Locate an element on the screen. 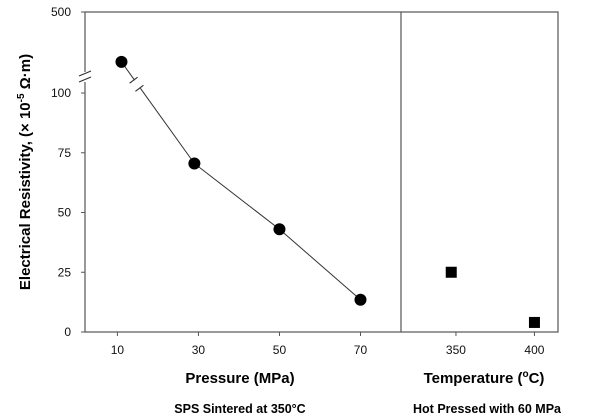 The height and width of the screenshot is (419, 607). temperature-subtitle: Hot Pressed with 60 MPa is located at coordinates (487, 409).